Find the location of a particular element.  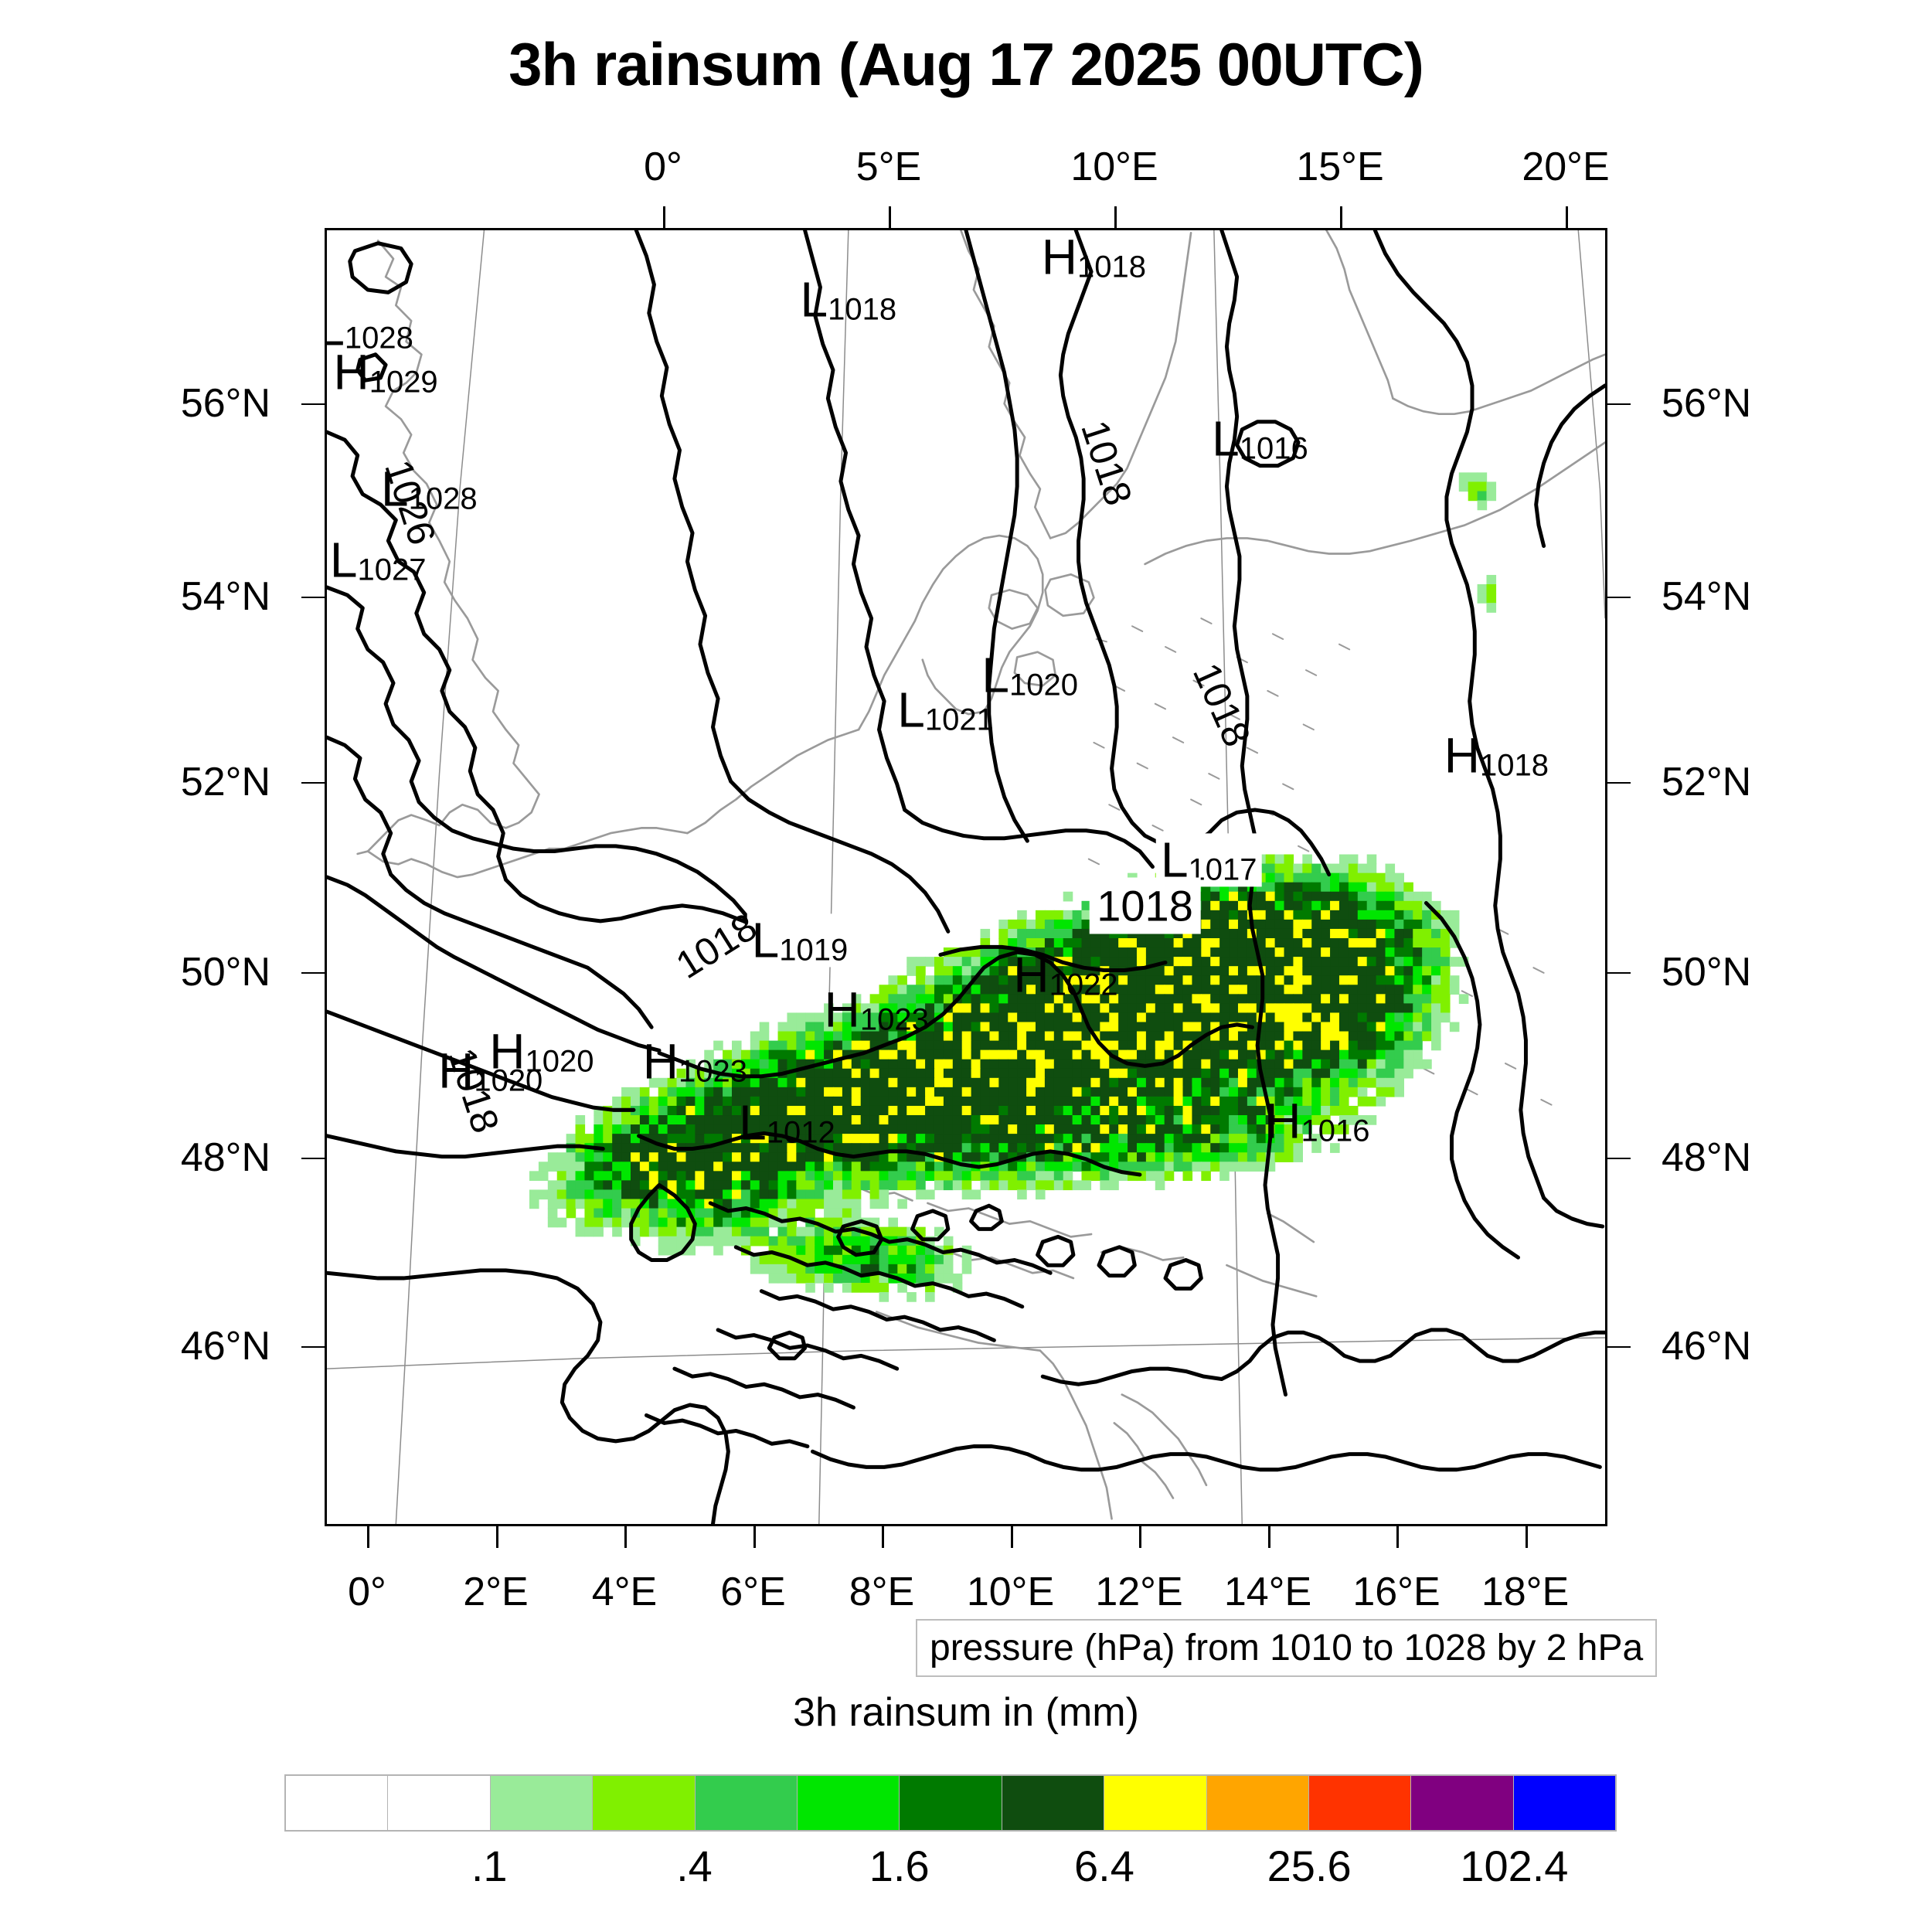

left-lat-label: 50°N is located at coordinates (225, 972).